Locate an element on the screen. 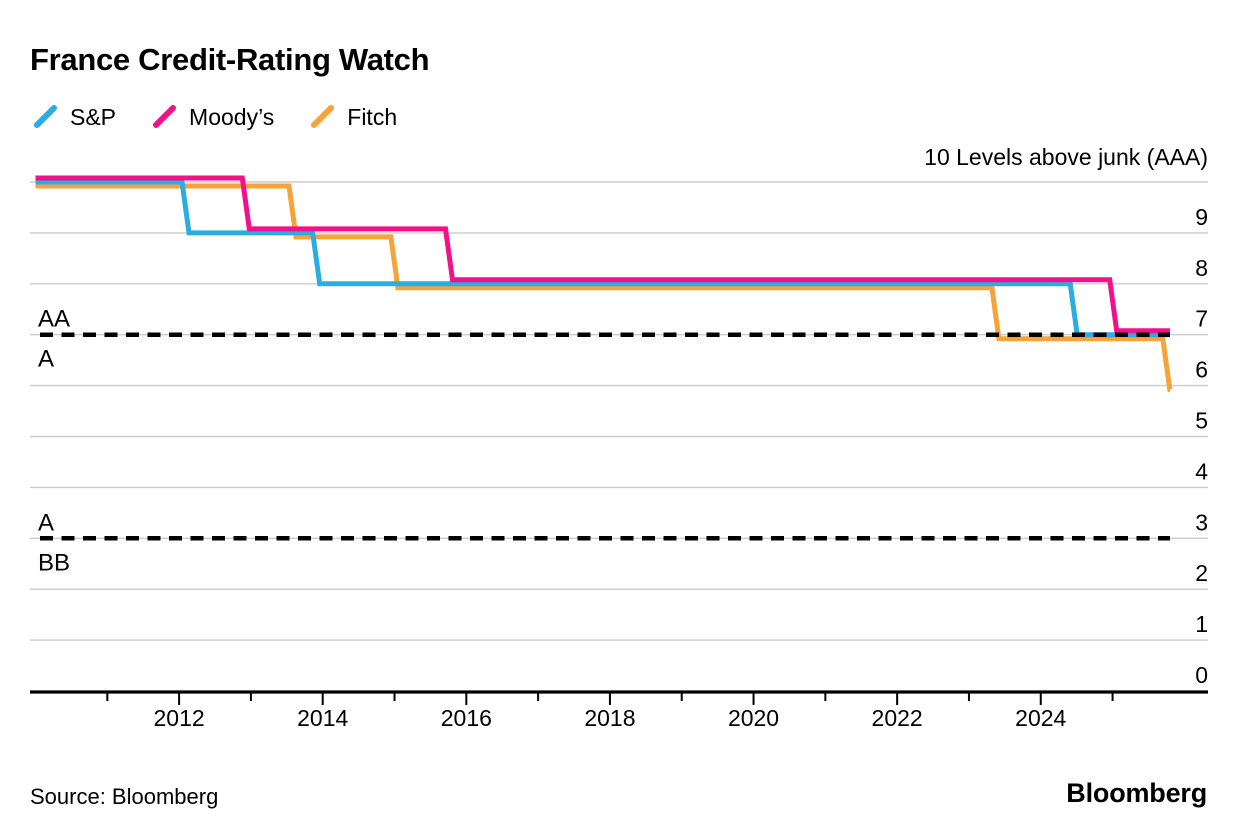 This screenshot has width=1237, height=834. legend-label-fitch: Fitch is located at coordinates (372, 117).